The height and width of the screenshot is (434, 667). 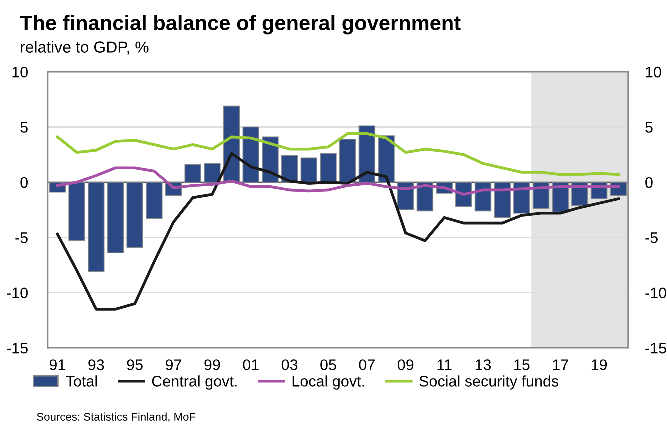 I want to click on chart-title: The financial balance of general government, so click(x=240, y=25).